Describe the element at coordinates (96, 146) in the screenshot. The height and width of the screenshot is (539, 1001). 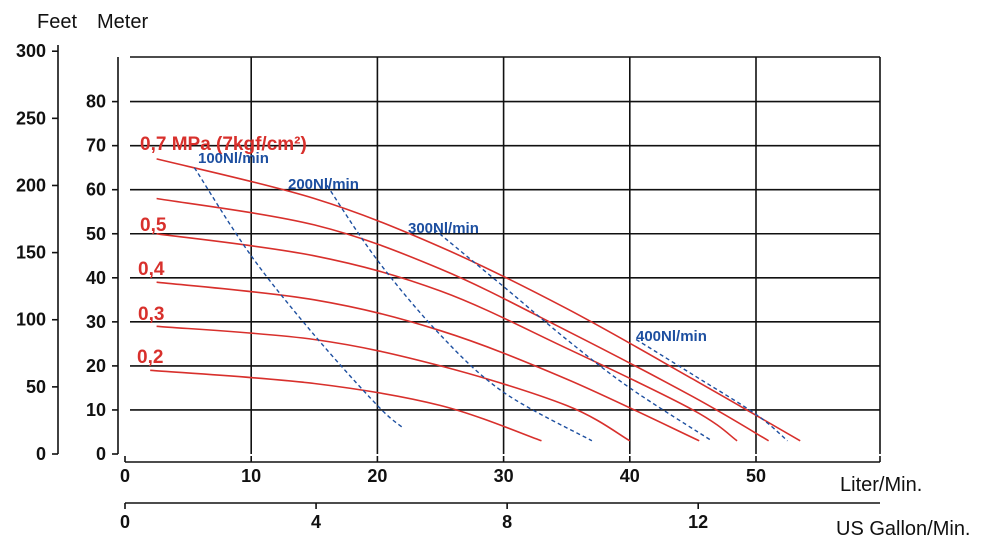
I see `meter-tick-label: 70` at that location.